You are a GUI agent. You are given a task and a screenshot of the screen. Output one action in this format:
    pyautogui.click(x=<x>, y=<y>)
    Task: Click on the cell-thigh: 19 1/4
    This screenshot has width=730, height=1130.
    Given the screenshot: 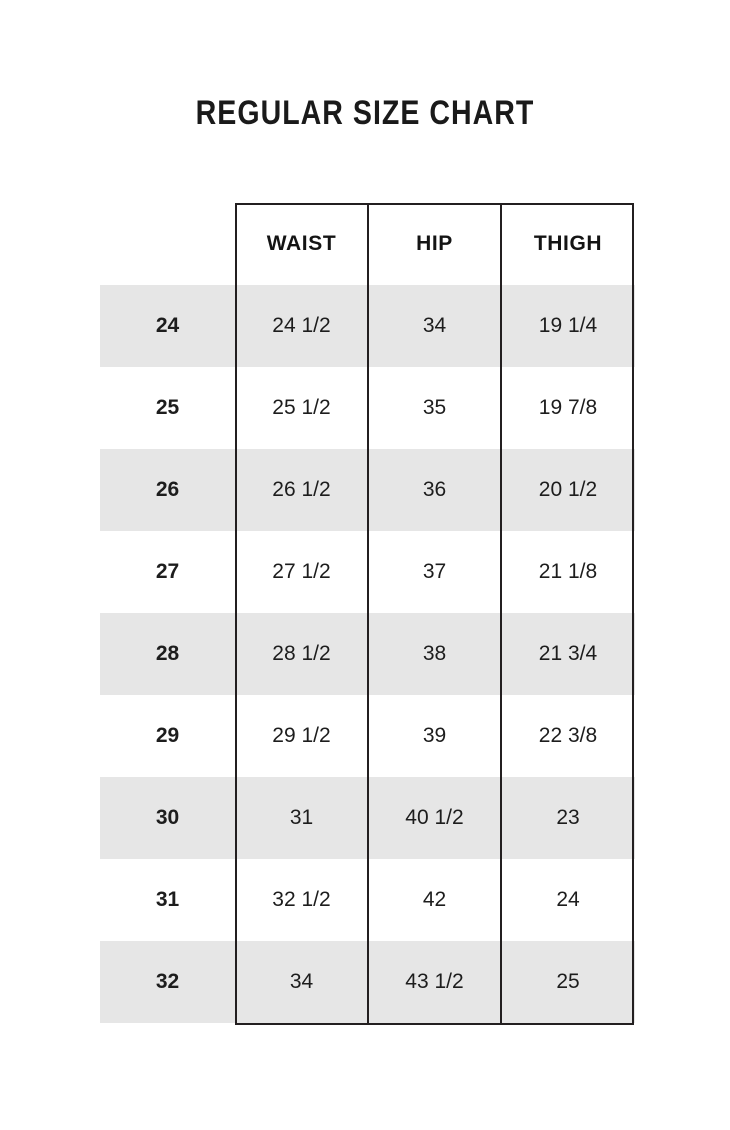 What is the action you would take?
    pyautogui.click(x=568, y=325)
    